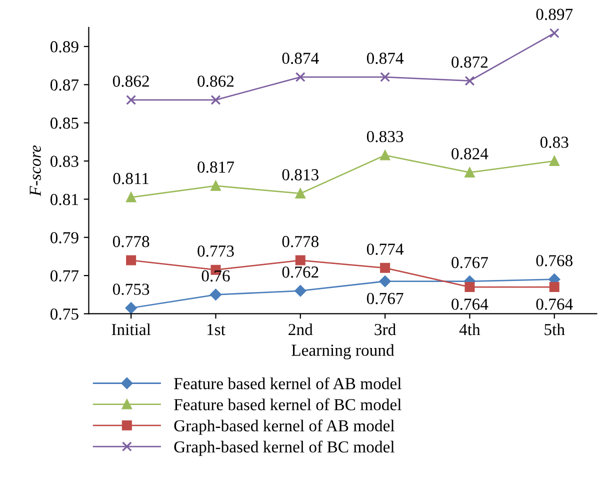 The image size is (612, 498). Describe the element at coordinates (469, 329) in the screenshot. I see `x-tick-label: 4th` at that location.